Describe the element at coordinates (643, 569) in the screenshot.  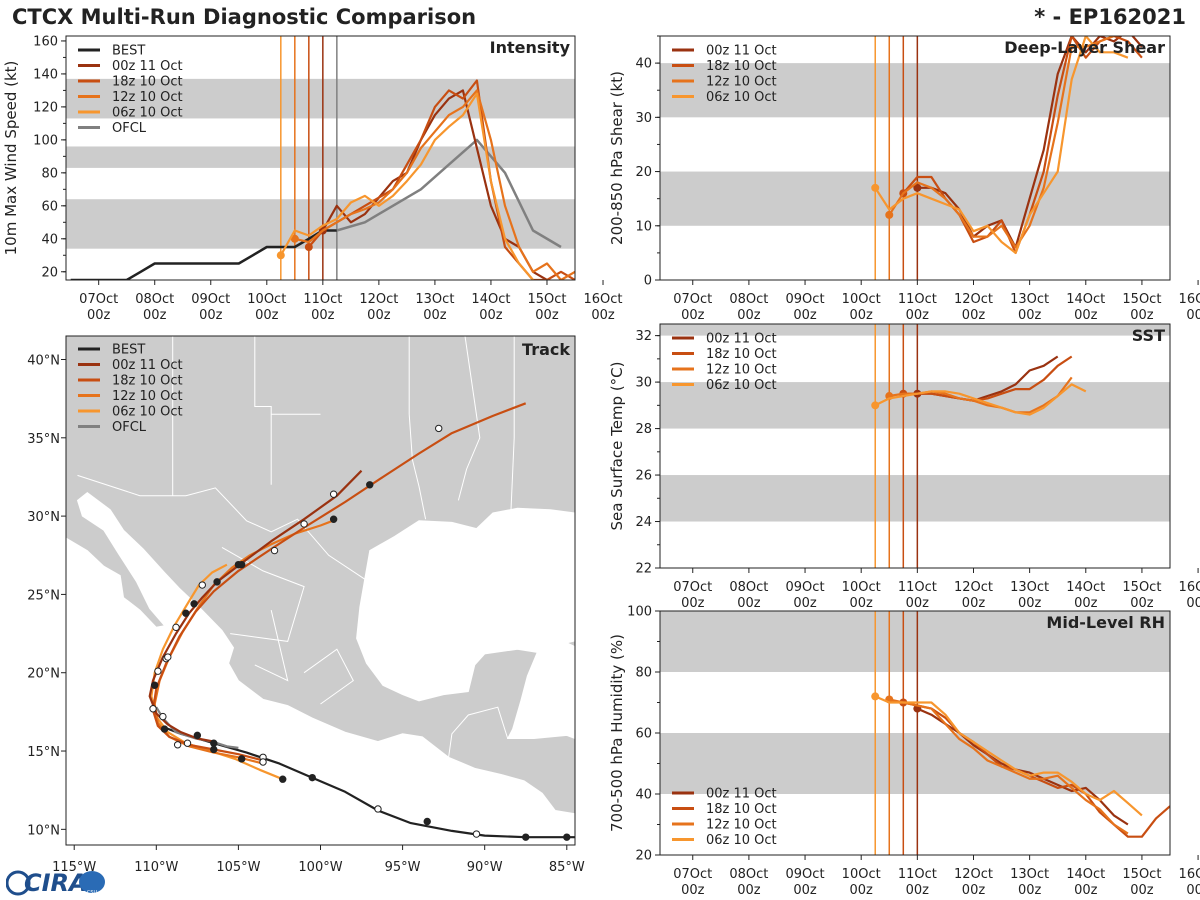
I see `y-tick-label: 22` at that location.